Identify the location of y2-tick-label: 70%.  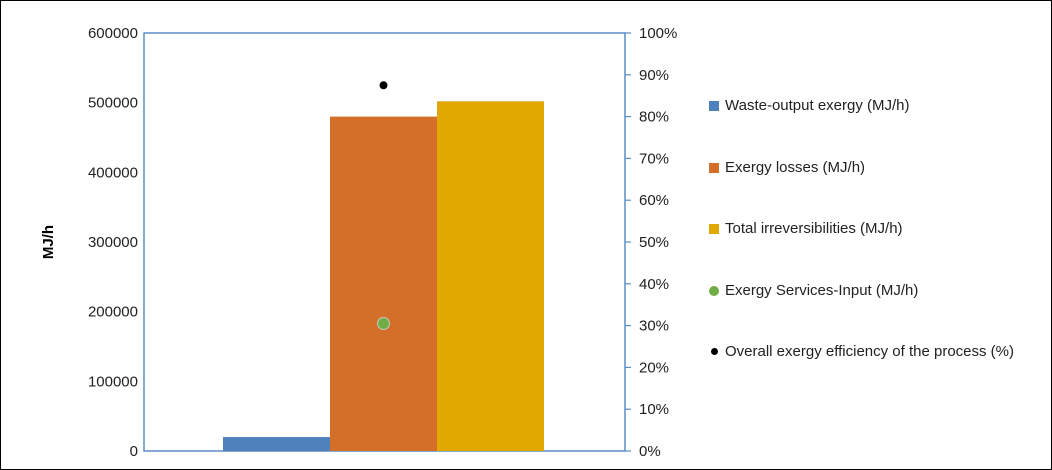
(654, 158).